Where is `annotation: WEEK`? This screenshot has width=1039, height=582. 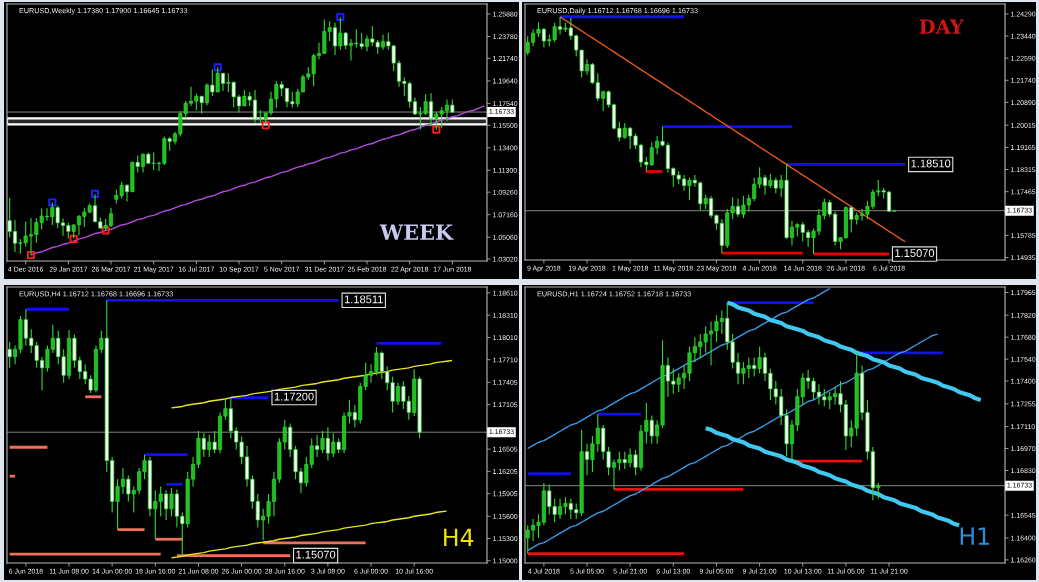 annotation: WEEK is located at coordinates (416, 232).